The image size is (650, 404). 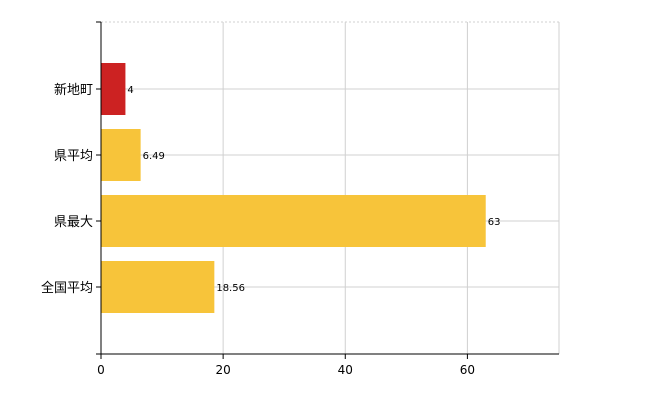 What do you see at coordinates (222, 370) in the screenshot?
I see `x-tick-label: 20` at bounding box center [222, 370].